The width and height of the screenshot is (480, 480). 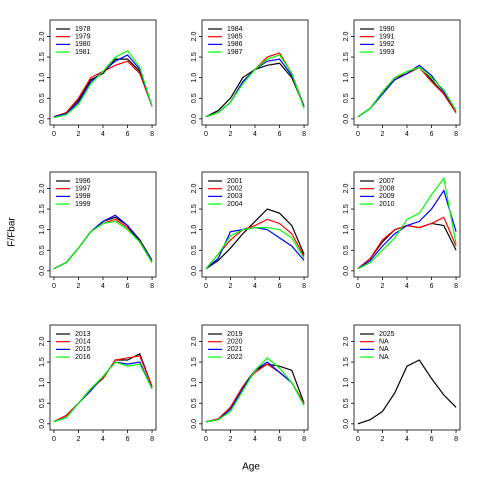 I want to click on x-axis-label: Age, so click(x=251, y=467).